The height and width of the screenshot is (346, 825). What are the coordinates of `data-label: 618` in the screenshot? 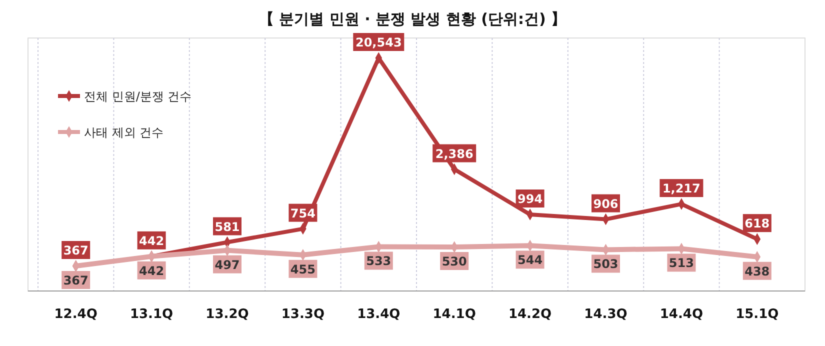 It's located at (757, 223).